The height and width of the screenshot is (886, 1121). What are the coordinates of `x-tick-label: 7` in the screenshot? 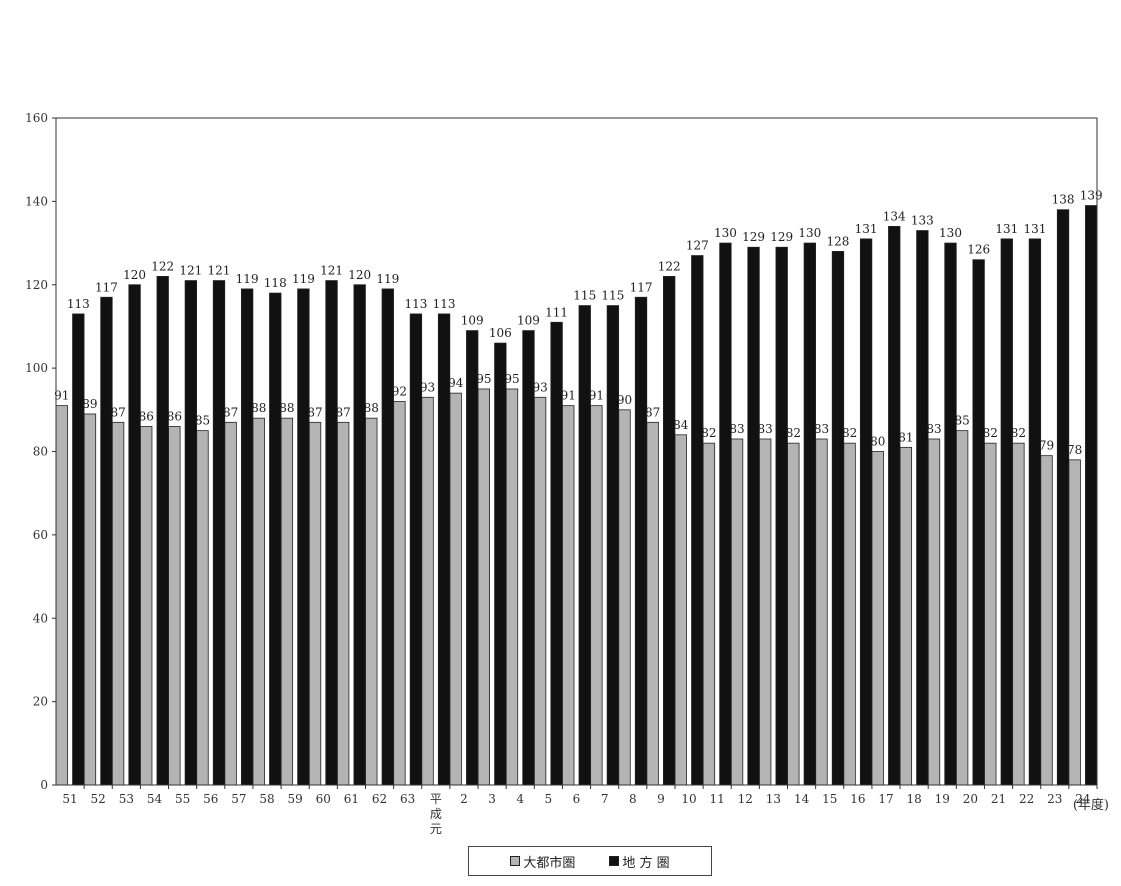 It's located at (605, 799).